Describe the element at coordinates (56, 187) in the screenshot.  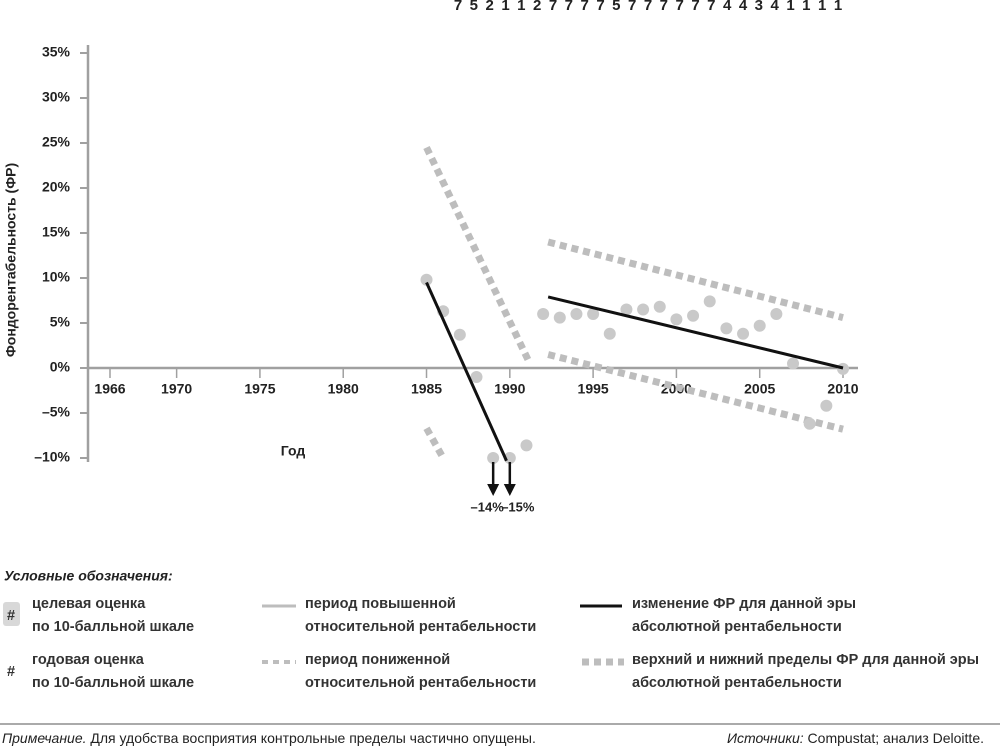
I see `y-tick-label: 20%` at that location.